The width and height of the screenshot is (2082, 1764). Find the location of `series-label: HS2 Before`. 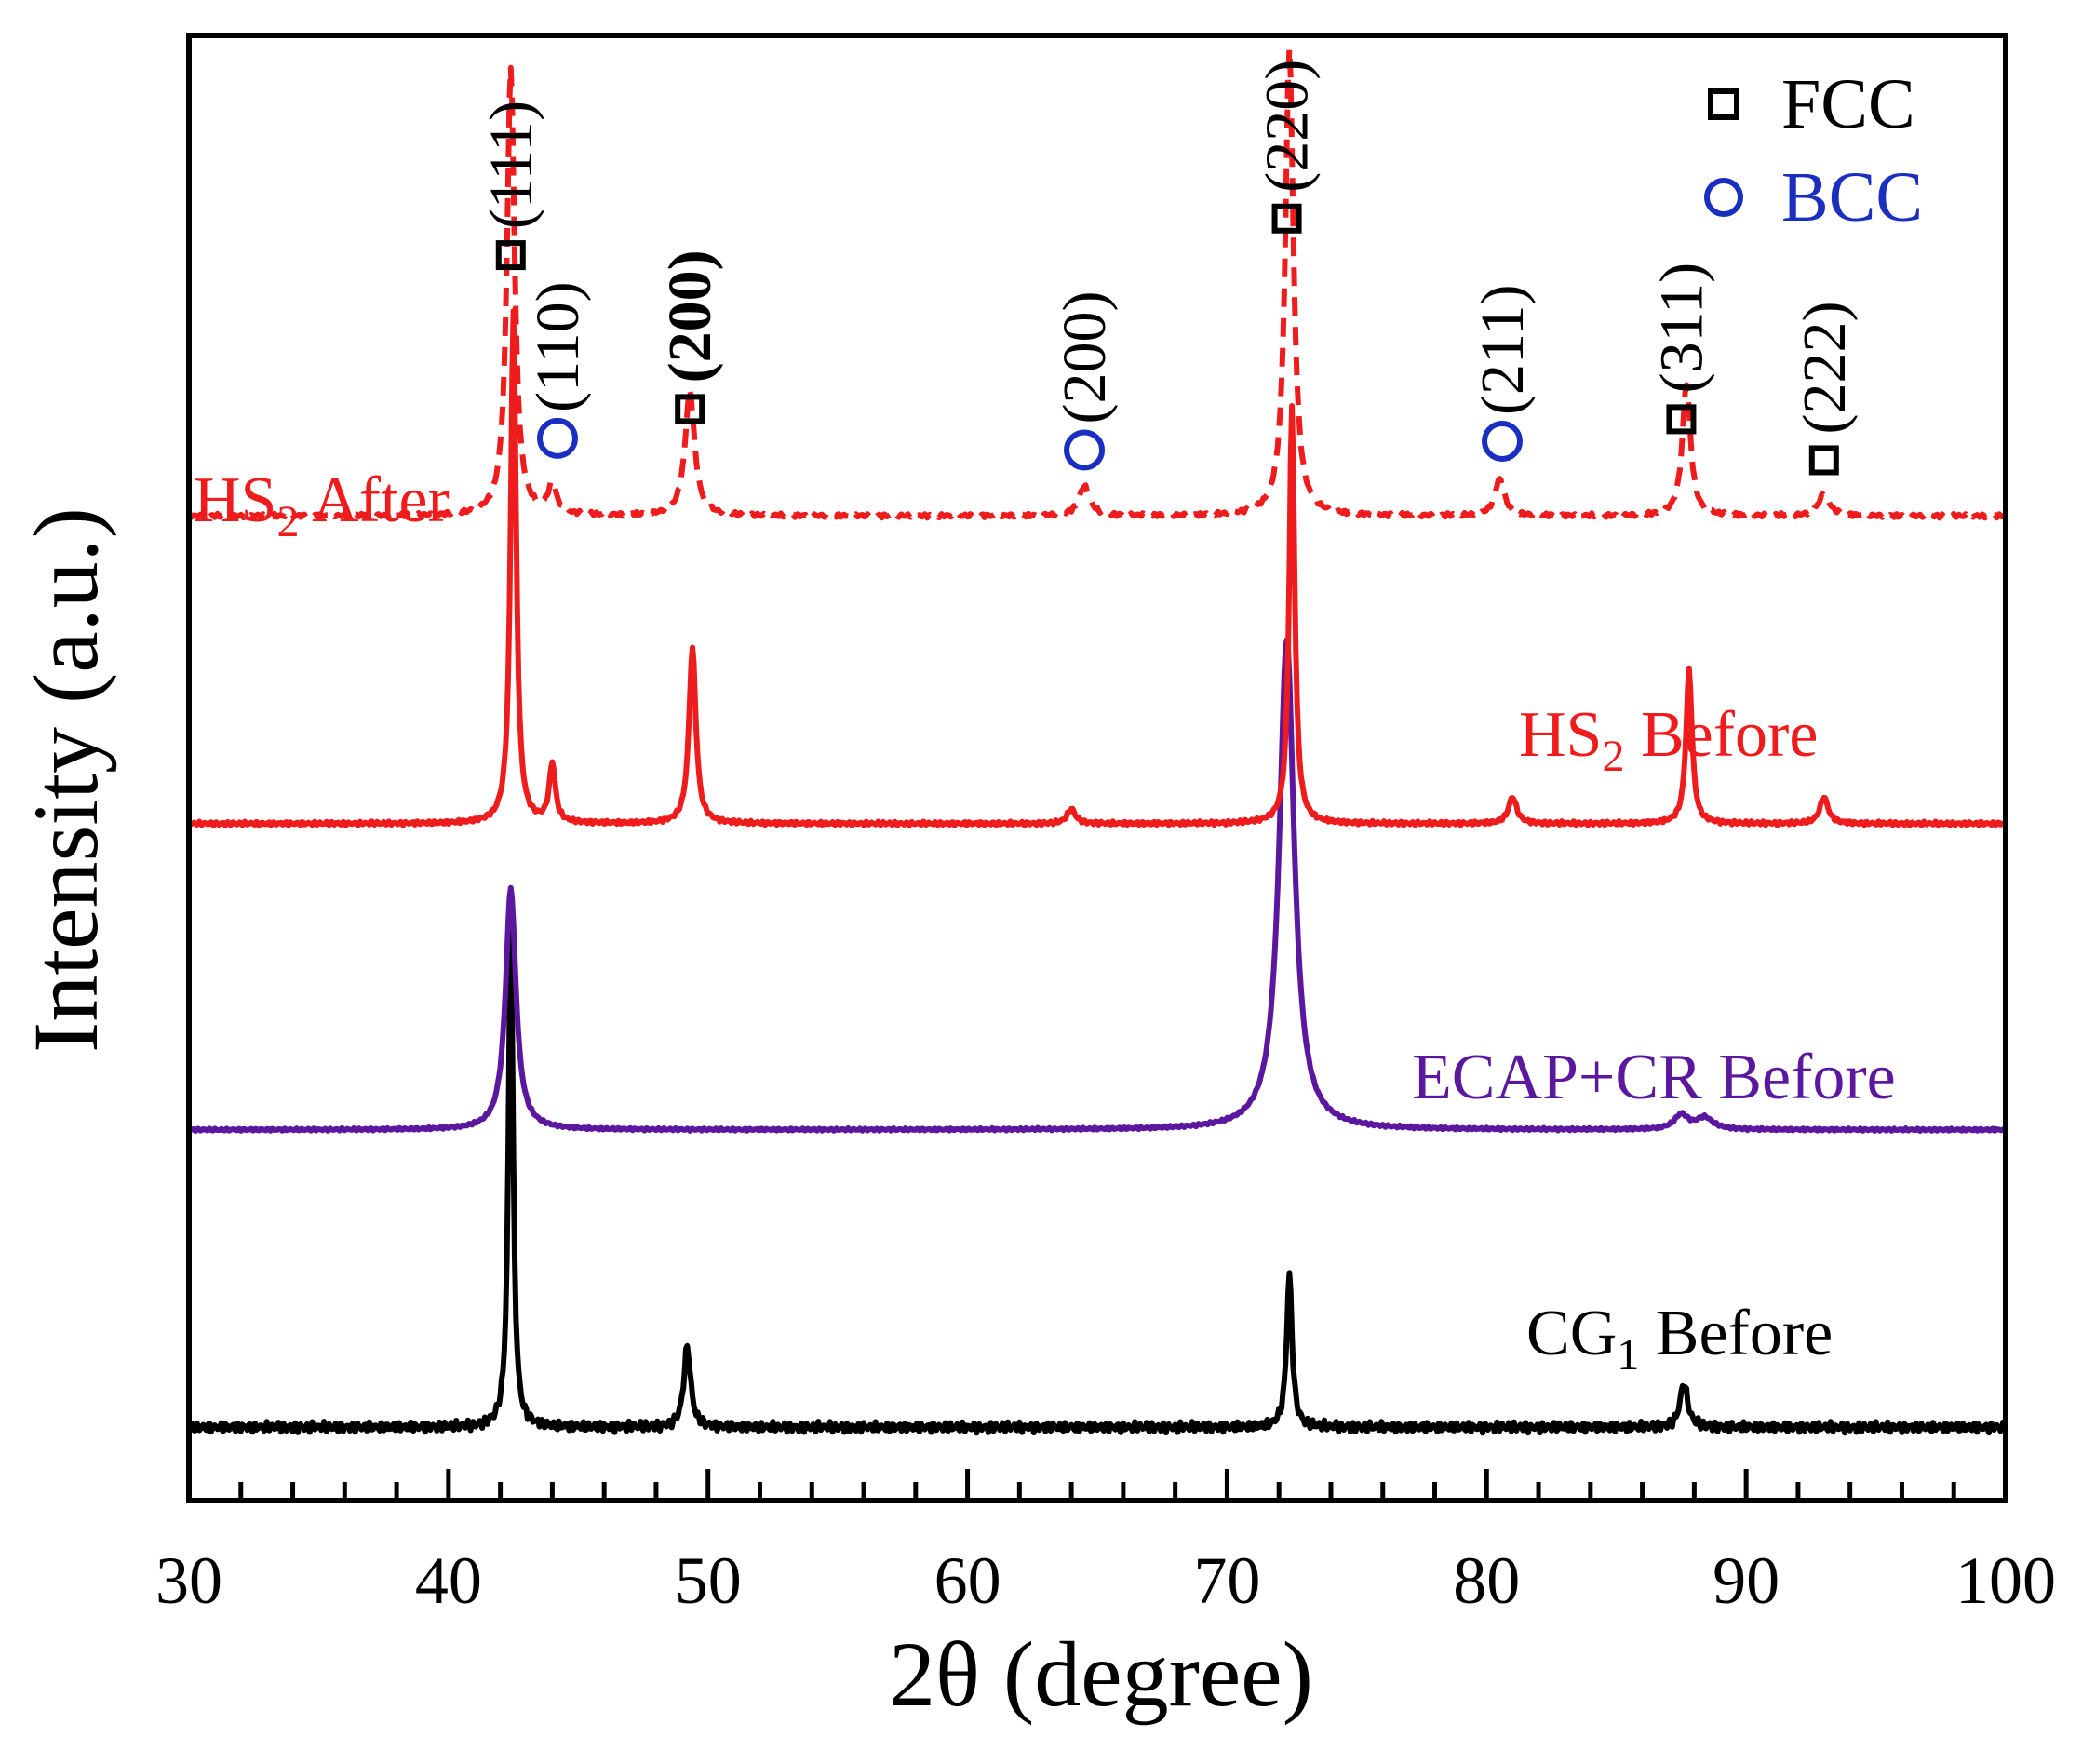

series-label: HS2 Before is located at coordinates (1668, 740).